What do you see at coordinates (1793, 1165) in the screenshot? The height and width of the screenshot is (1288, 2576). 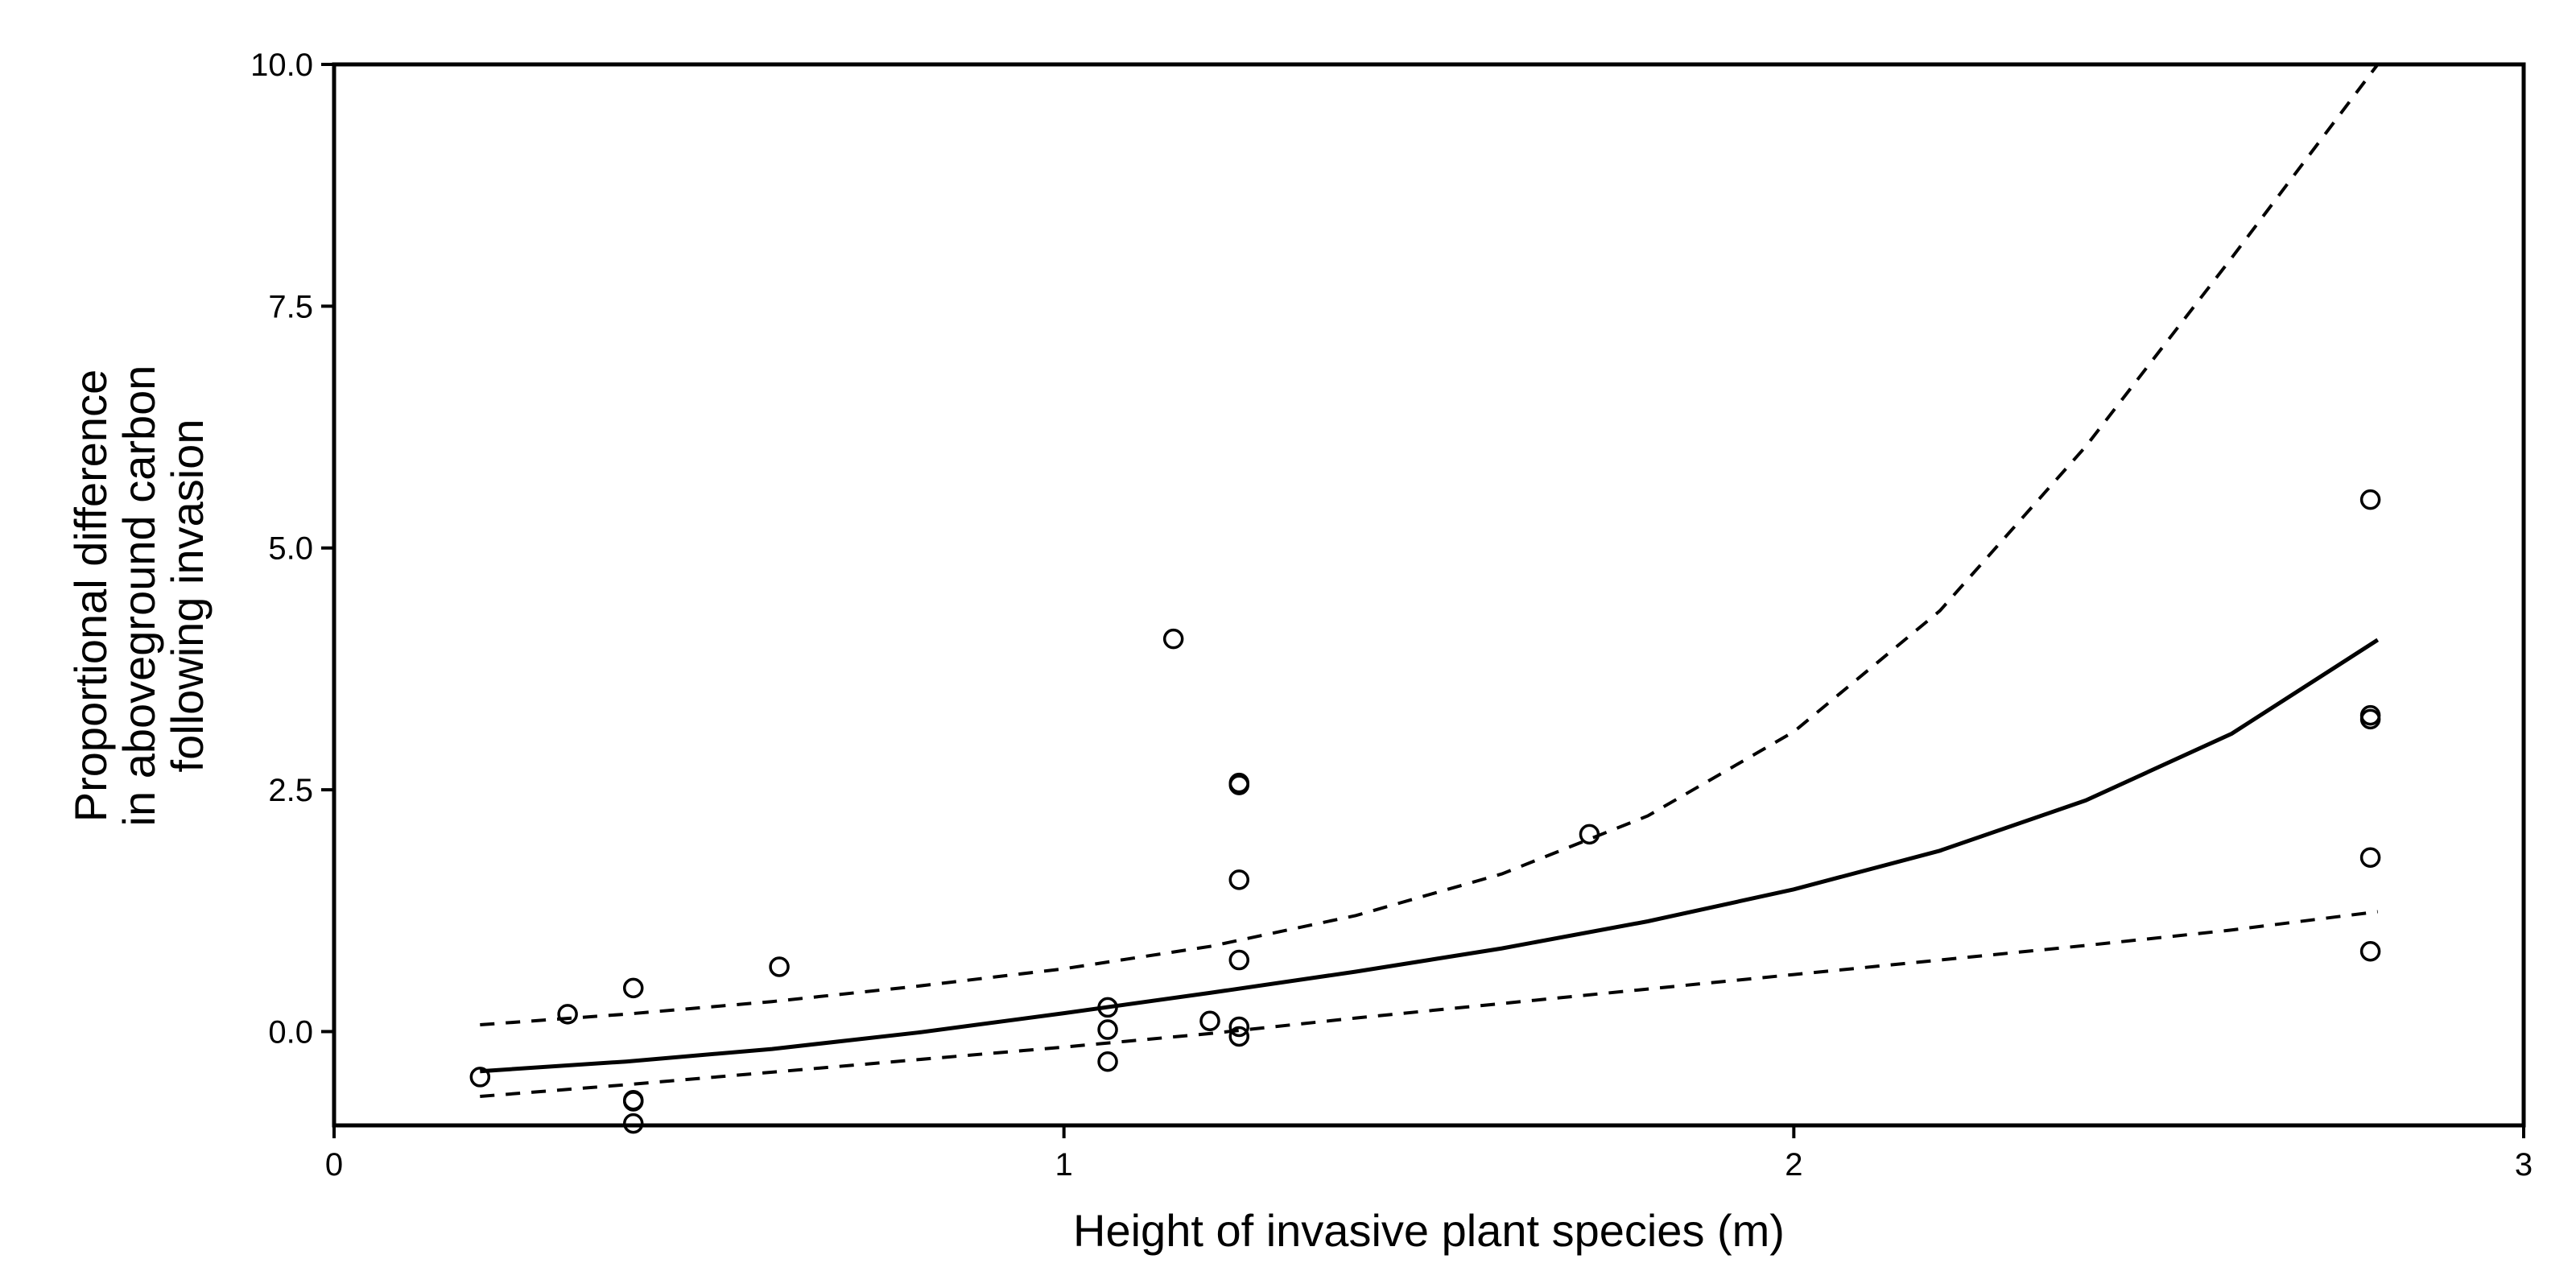 I see `x-tick-label: 2` at bounding box center [1793, 1165].